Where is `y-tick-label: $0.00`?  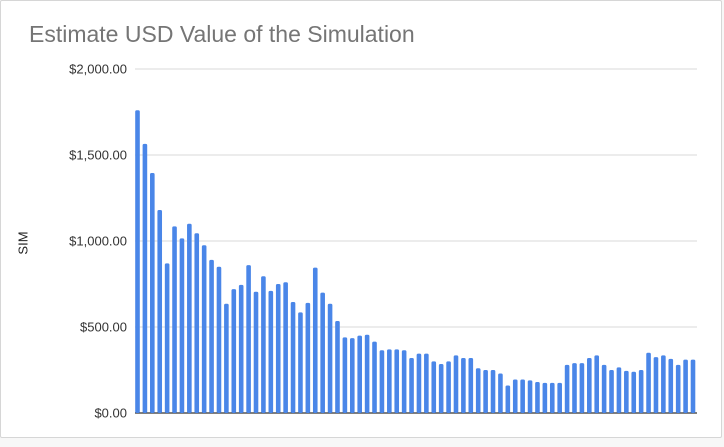 y-tick-label: $0.00 is located at coordinates (110, 413).